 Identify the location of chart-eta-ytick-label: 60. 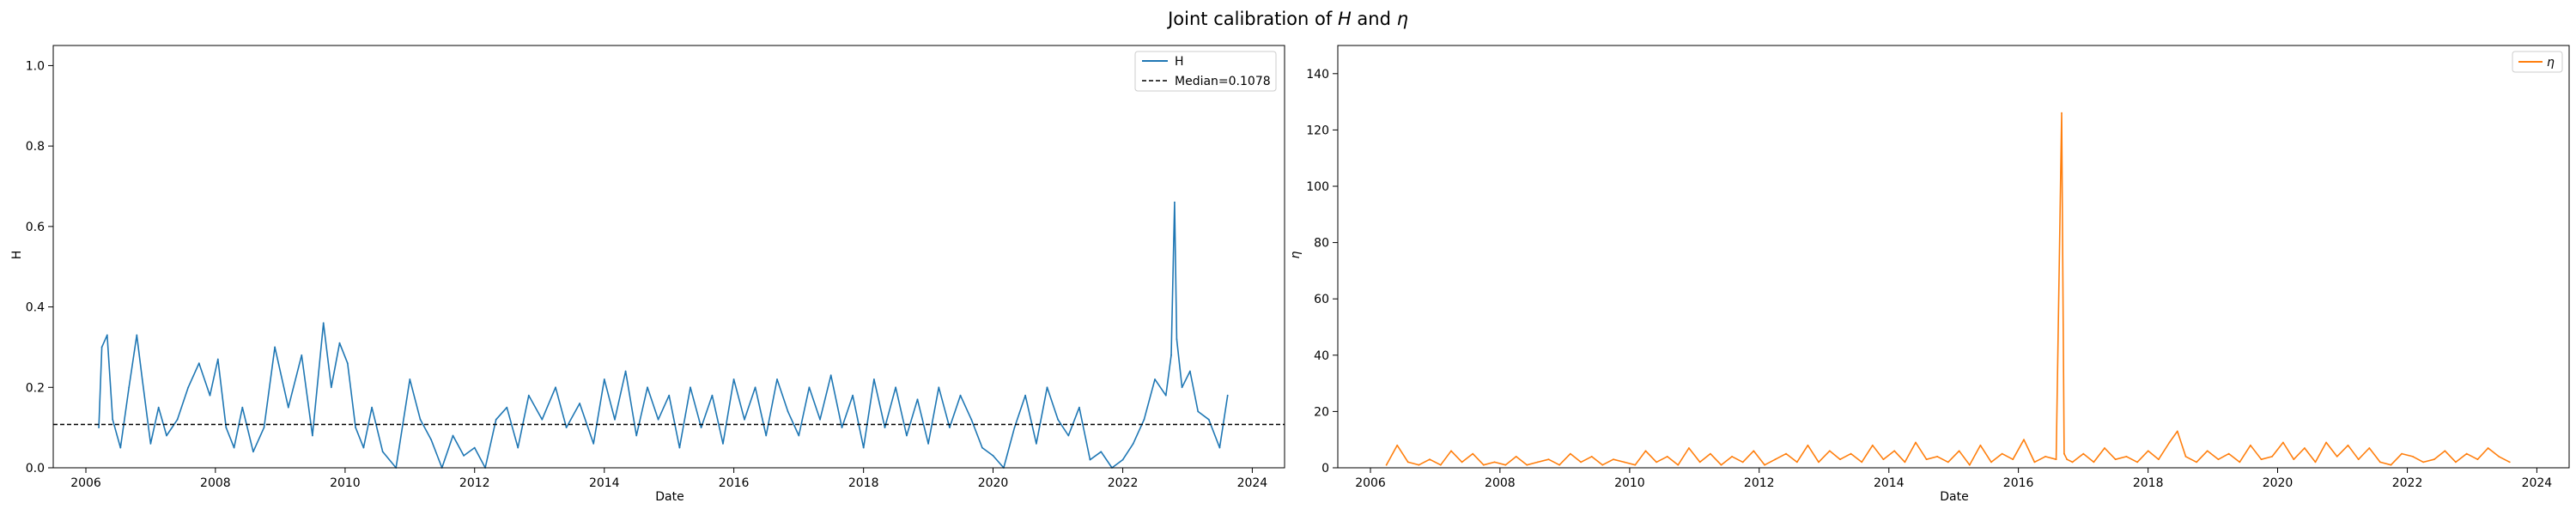
(1321, 299).